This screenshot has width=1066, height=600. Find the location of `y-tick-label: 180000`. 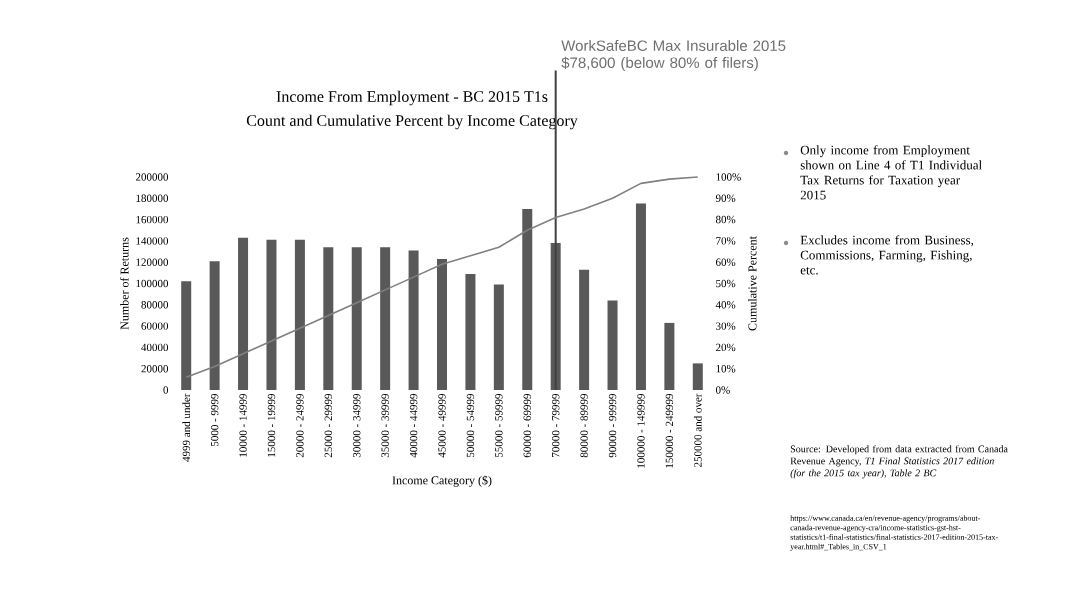

y-tick-label: 180000 is located at coordinates (152, 198).